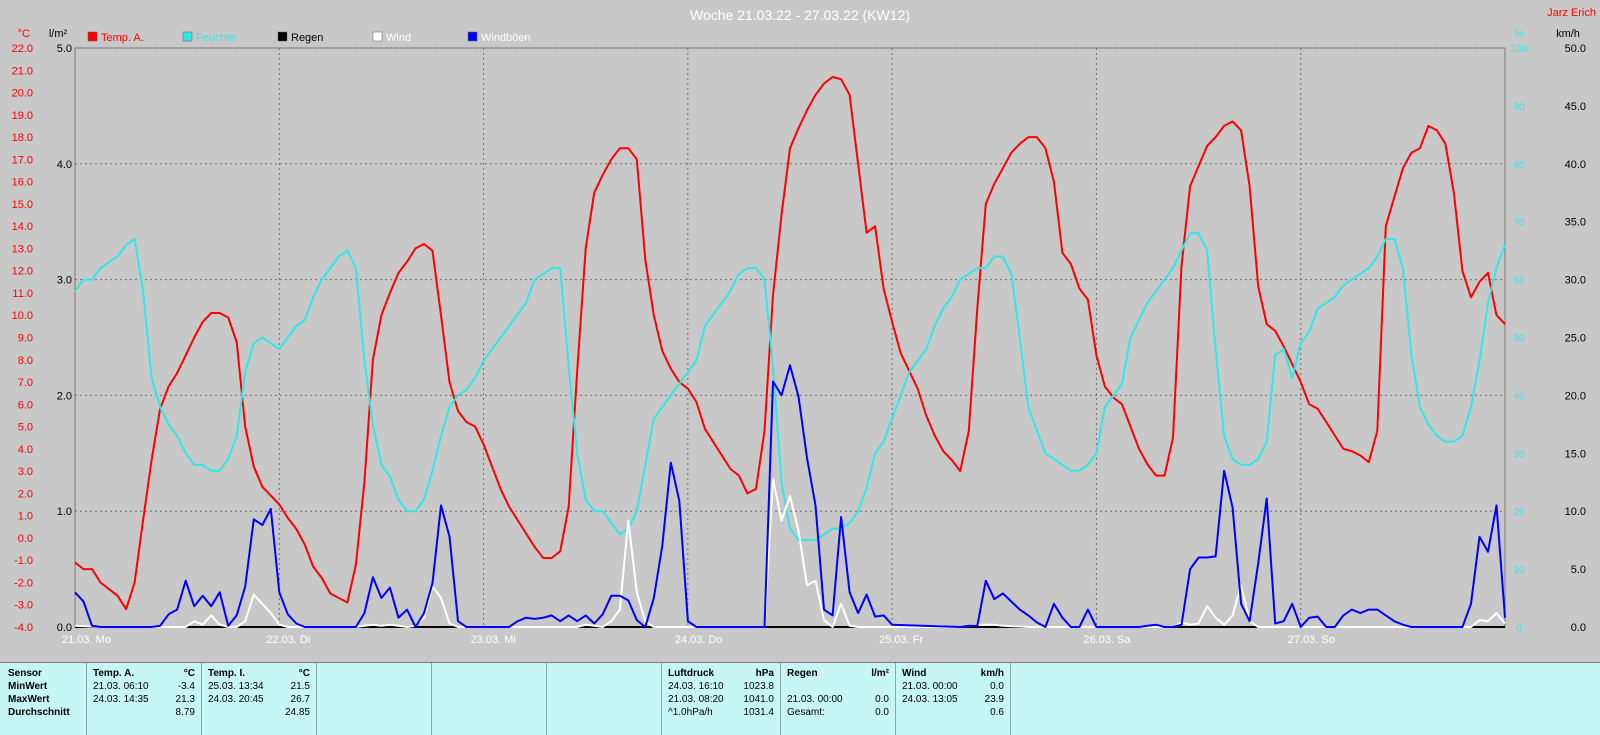 Image resolution: width=1600 pixels, height=735 pixels. I want to click on wind-tick-label: 25.0, so click(1575, 339).